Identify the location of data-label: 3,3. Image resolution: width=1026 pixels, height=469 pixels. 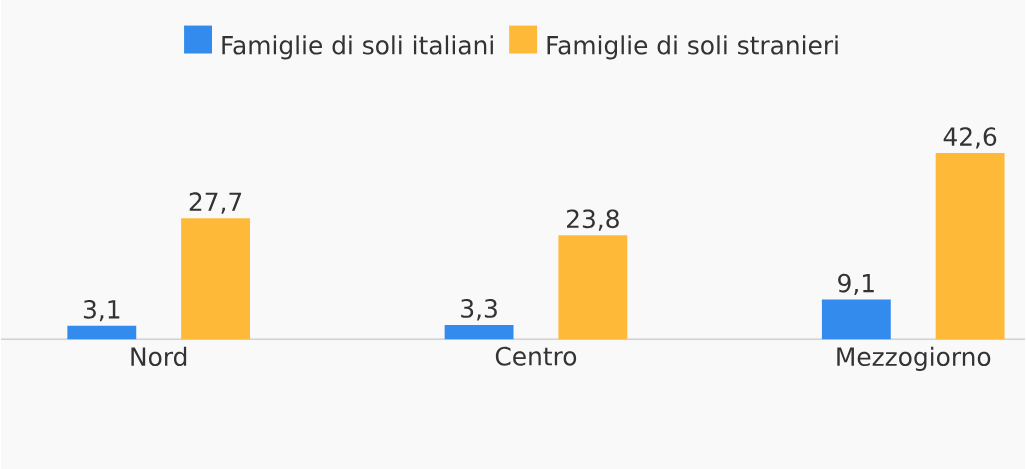
(479, 310).